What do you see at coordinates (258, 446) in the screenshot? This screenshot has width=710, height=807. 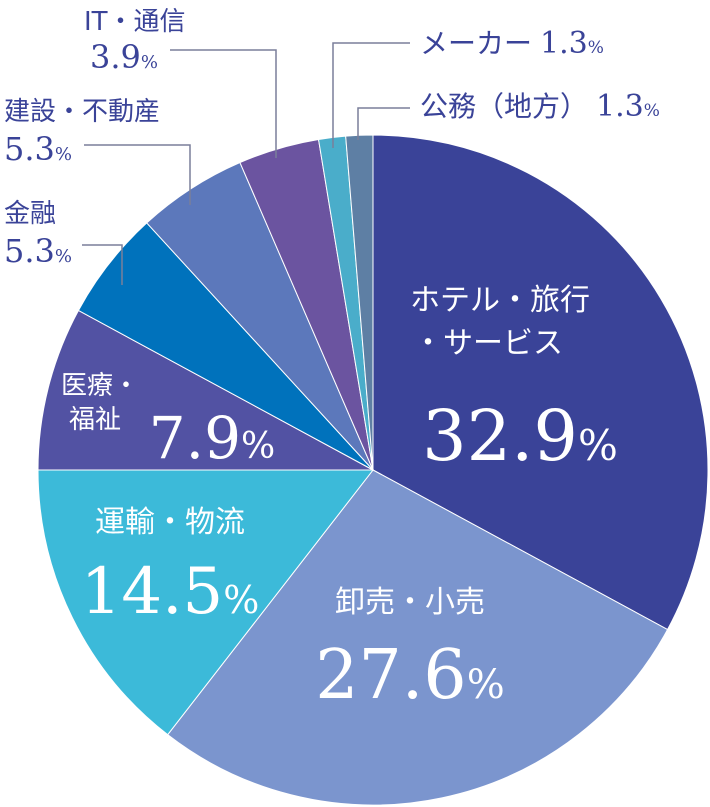 I see `value-medical-unit: %` at bounding box center [258, 446].